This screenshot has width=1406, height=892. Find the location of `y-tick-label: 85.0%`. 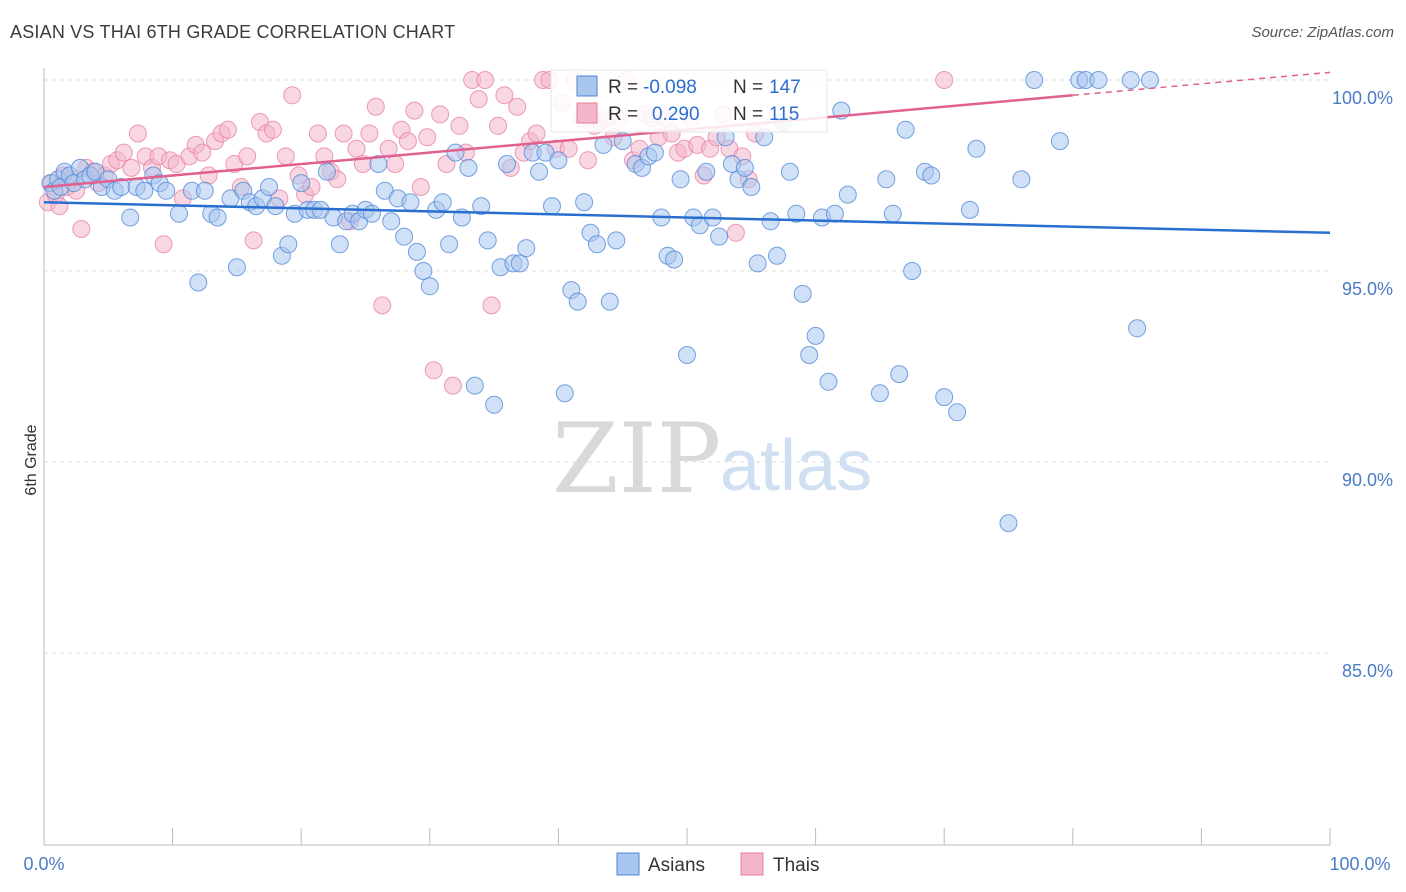

y-tick-label: 85.0% is located at coordinates (1367, 671).